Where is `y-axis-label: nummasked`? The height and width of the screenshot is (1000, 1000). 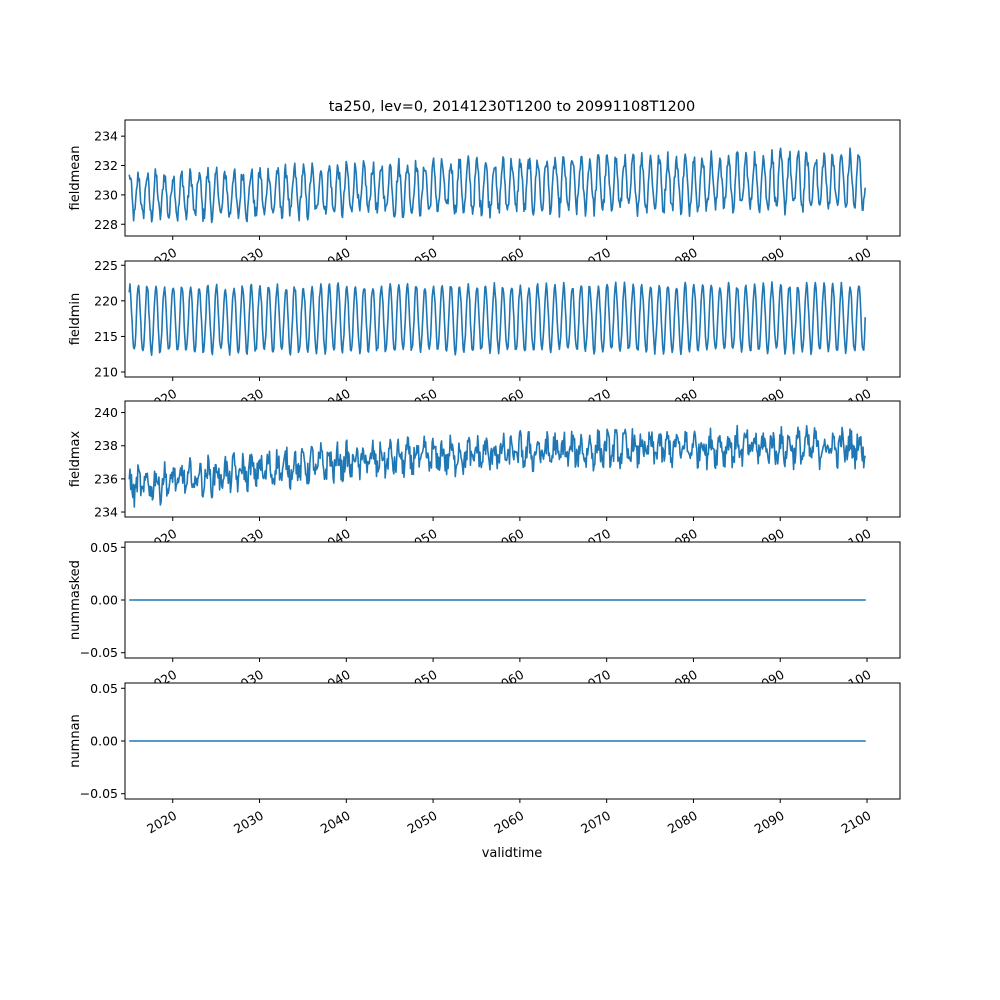 y-axis-label: nummasked is located at coordinates (75, 600).